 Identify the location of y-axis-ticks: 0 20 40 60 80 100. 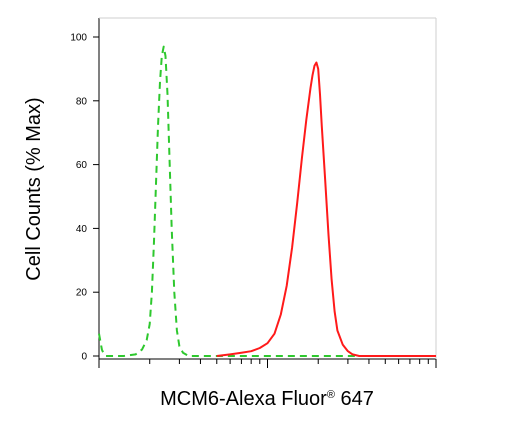
(84, 198).